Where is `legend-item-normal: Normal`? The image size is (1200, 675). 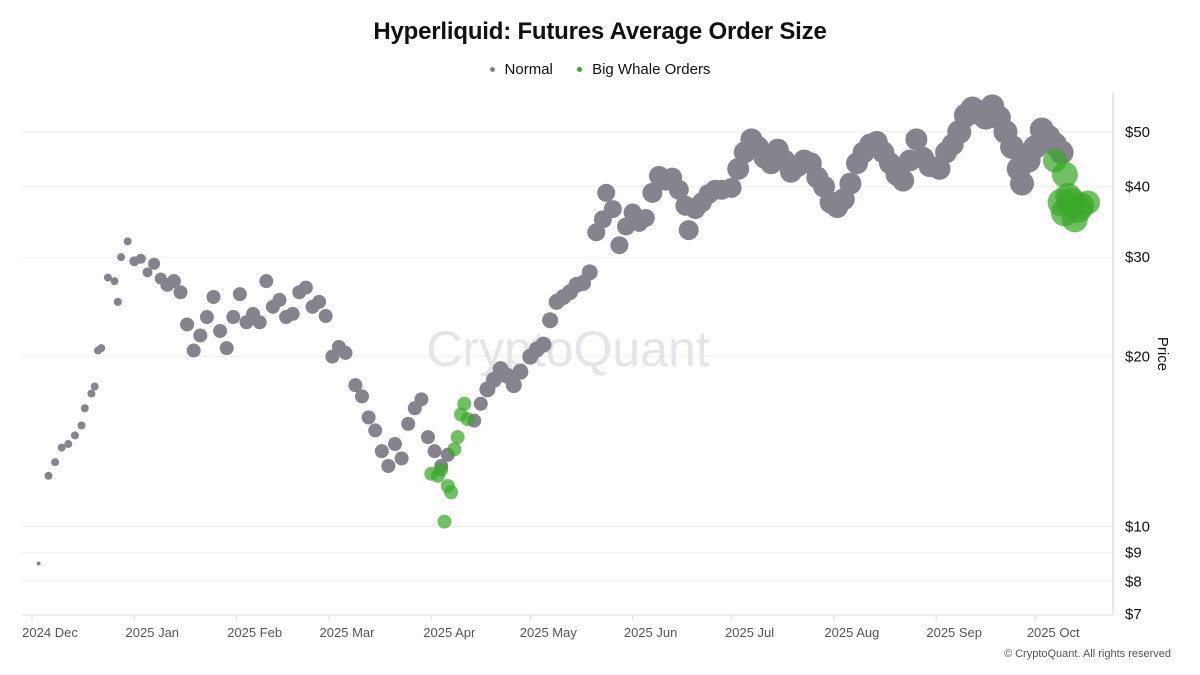
legend-item-normal: Normal is located at coordinates (521, 69).